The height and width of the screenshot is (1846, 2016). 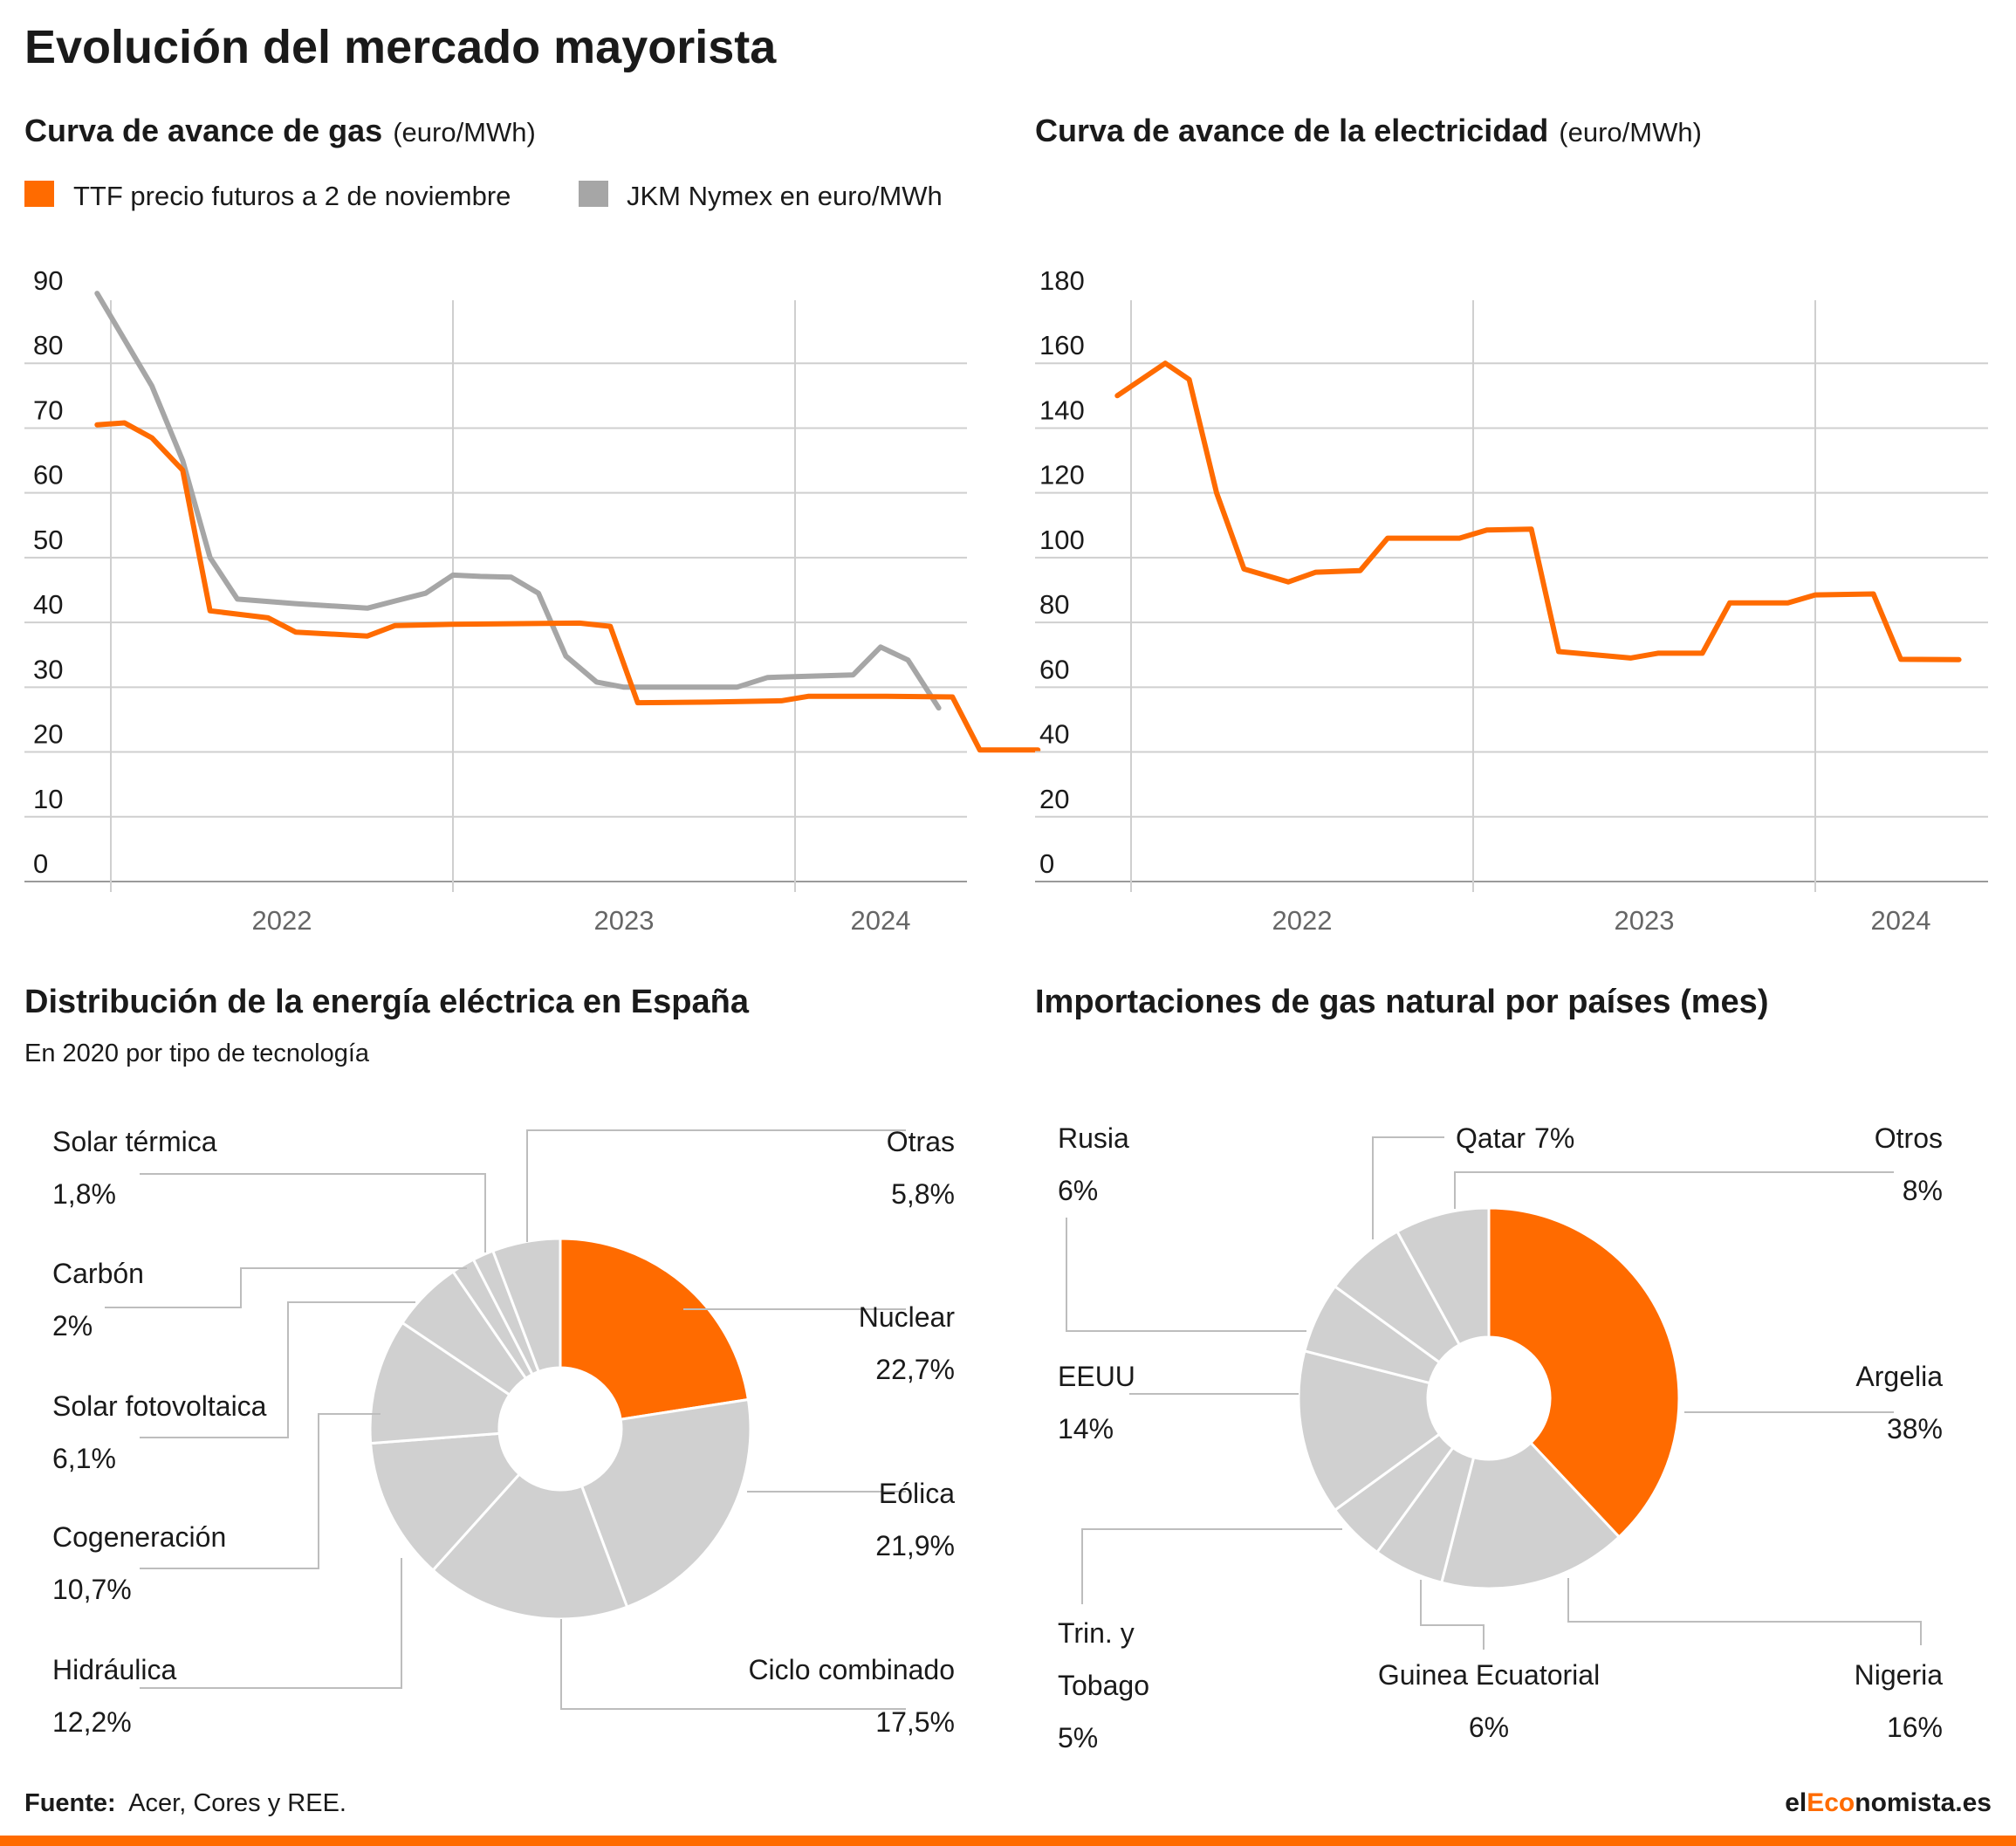 I want to click on gas-y-tick-label: 0, so click(x=40, y=864).